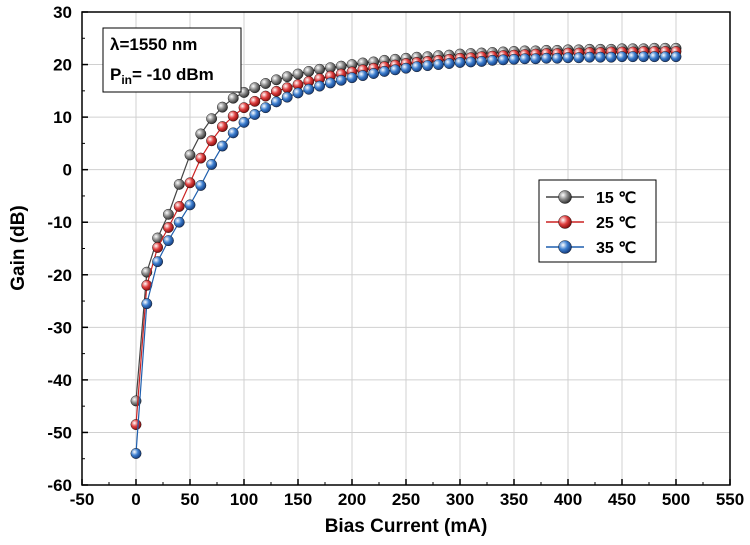 Image resolution: width=750 pixels, height=545 pixels. What do you see at coordinates (616, 198) in the screenshot?
I see `legend-label: 15 ℃` at bounding box center [616, 198].